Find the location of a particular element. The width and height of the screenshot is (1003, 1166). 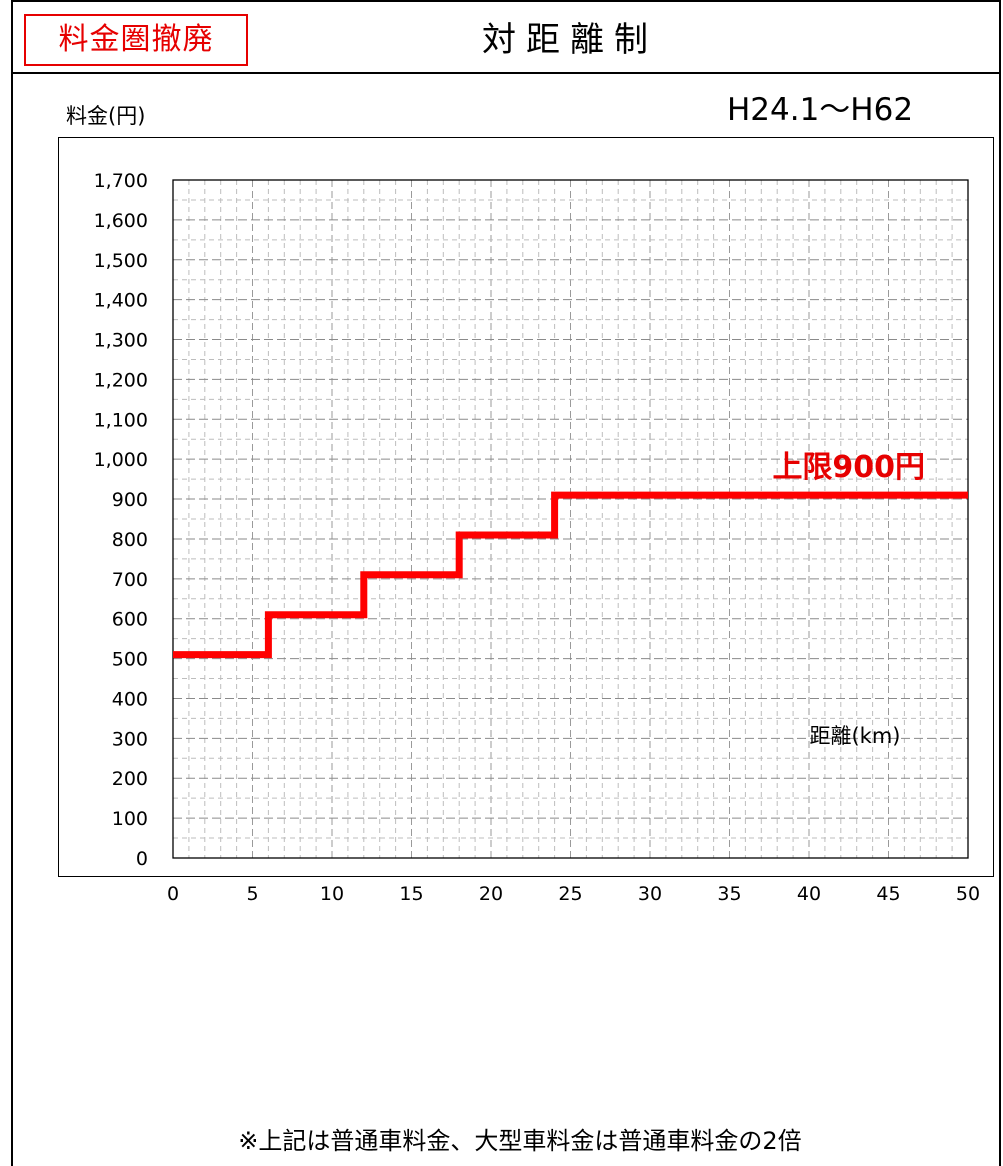

y-tick-label: 1,300 is located at coordinates (121, 341).